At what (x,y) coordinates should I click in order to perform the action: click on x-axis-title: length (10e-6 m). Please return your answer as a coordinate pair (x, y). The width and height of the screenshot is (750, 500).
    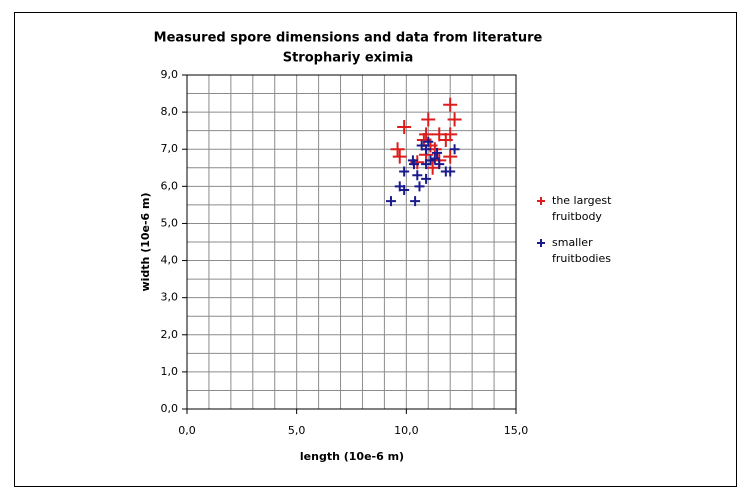
    Looking at the image, I should click on (352, 456).